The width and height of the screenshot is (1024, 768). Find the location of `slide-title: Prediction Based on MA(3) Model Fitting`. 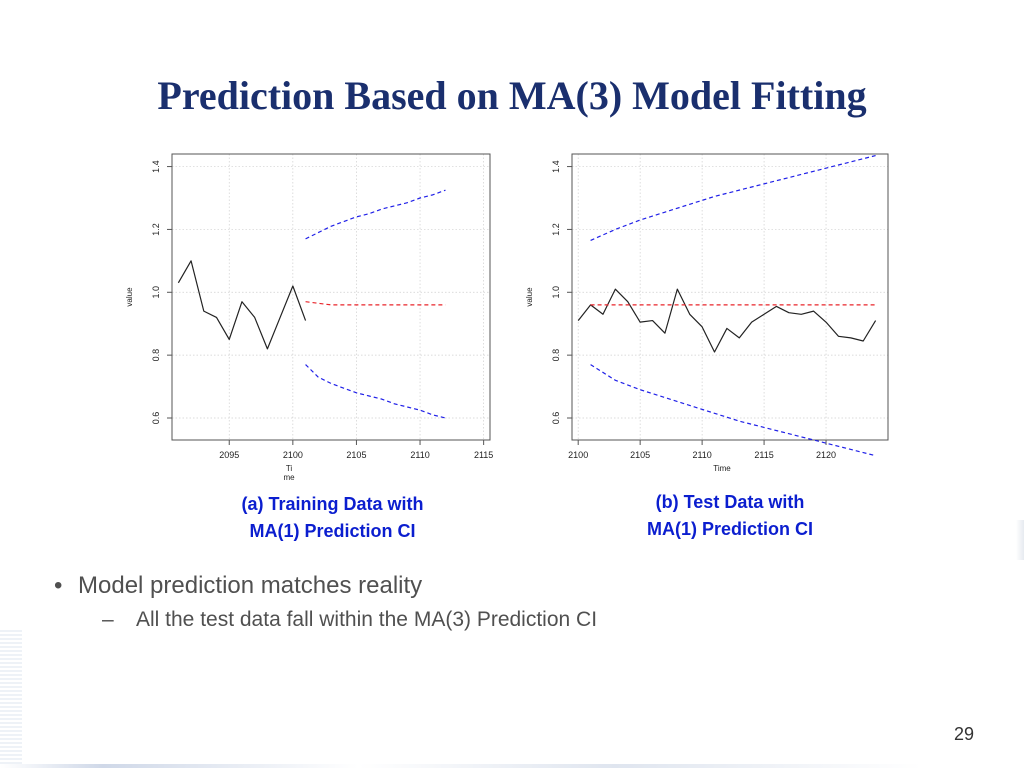

slide-title: Prediction Based on MA(3) Model Fitting is located at coordinates (512, 95).